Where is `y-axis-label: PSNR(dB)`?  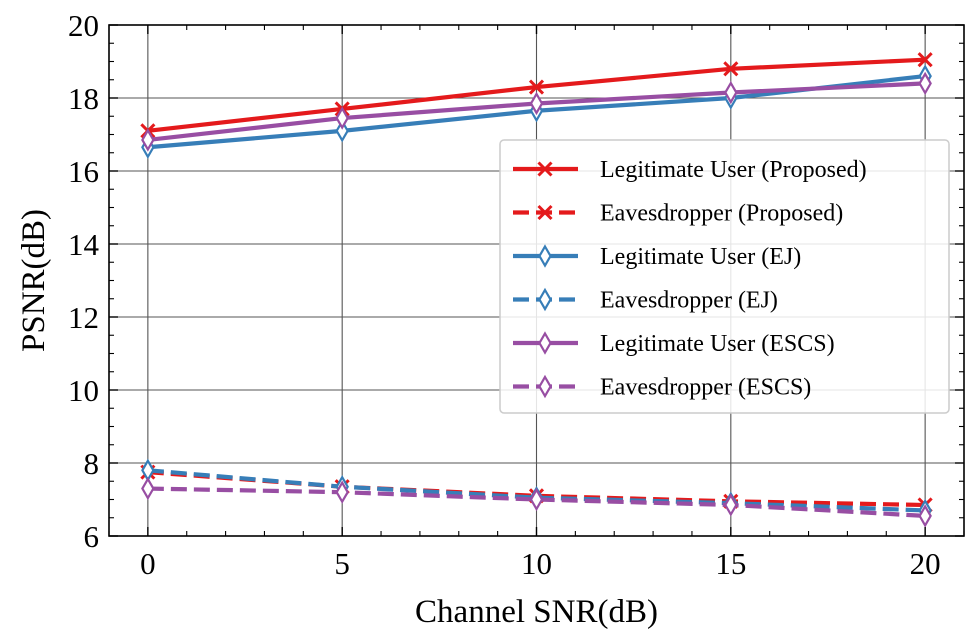
y-axis-label: PSNR(dB) is located at coordinates (34, 280).